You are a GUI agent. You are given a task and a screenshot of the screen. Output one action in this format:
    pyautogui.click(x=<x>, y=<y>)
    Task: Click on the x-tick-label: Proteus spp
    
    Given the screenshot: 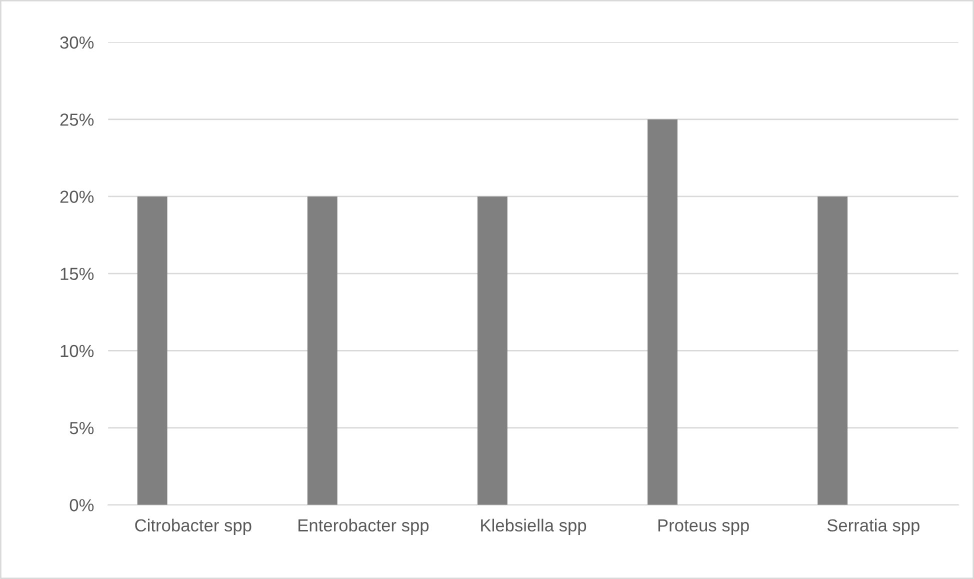 What is the action you would take?
    pyautogui.click(x=703, y=527)
    